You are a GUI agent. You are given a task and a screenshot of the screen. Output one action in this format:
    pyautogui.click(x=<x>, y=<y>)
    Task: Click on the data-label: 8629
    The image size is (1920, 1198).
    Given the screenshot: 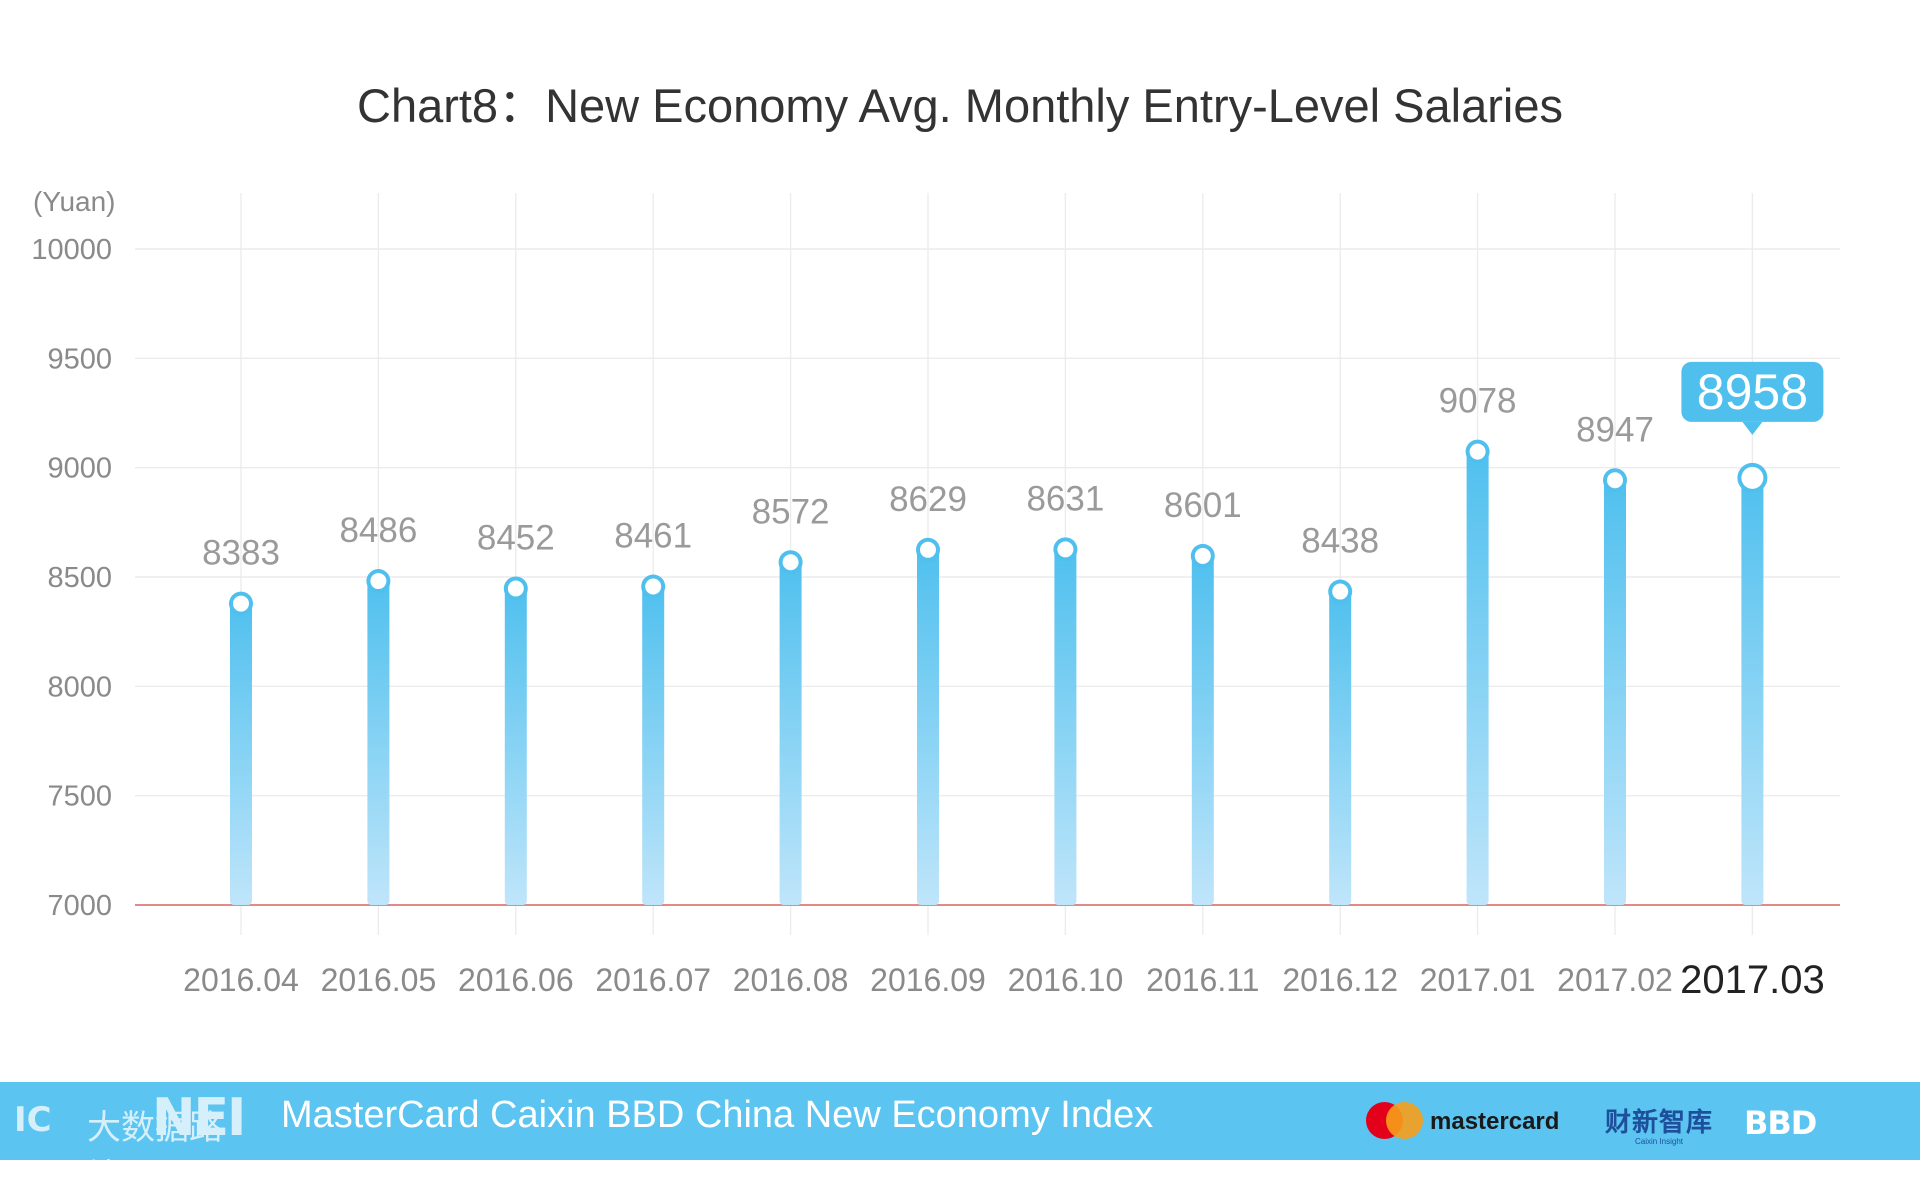 What is the action you would take?
    pyautogui.click(x=928, y=499)
    